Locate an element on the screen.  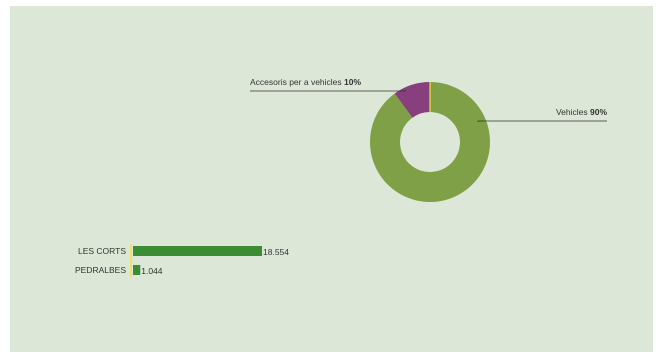
slice-label-0: Vehicles 90% is located at coordinates (581, 112).